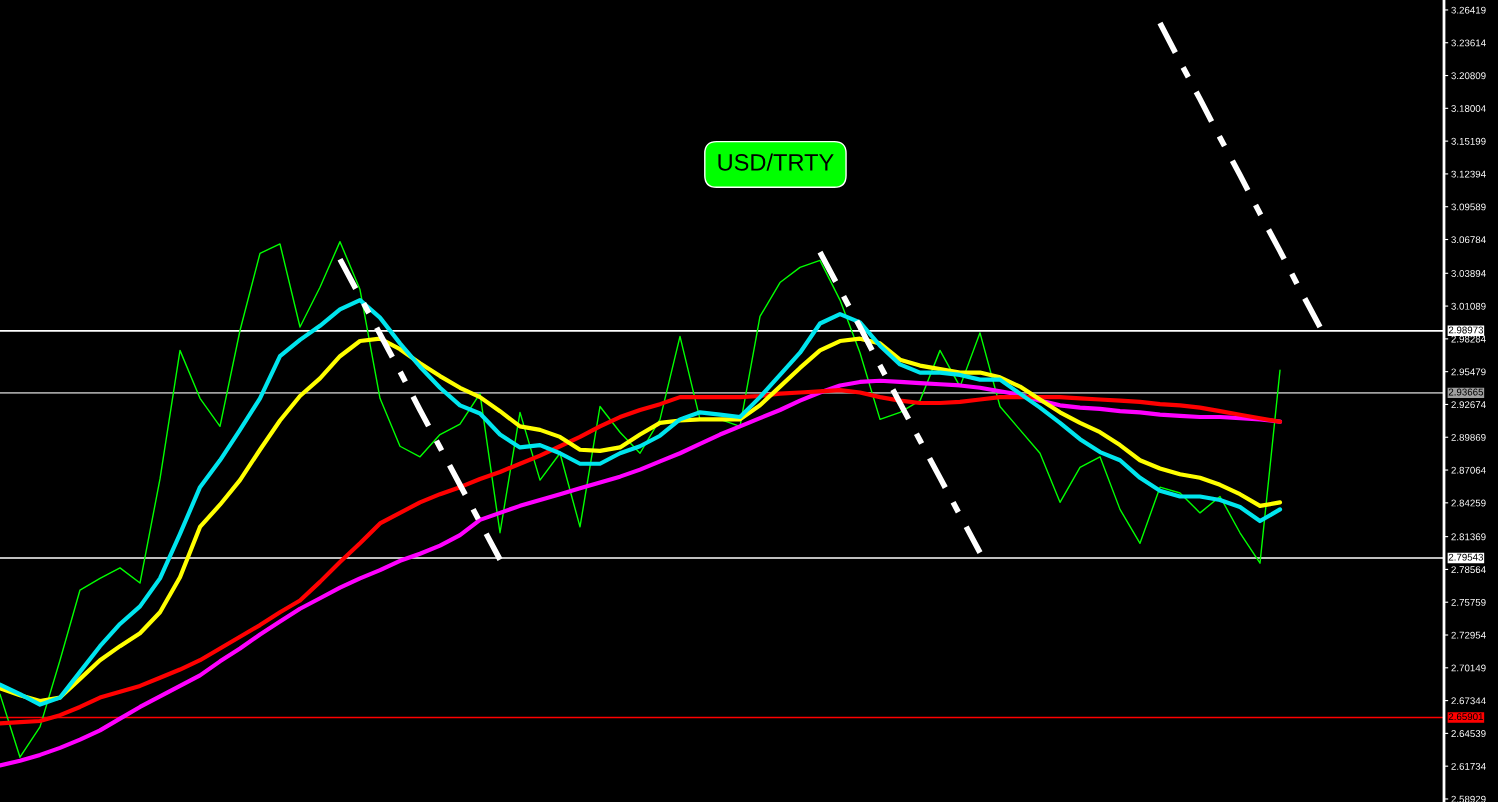  What do you see at coordinates (1468, 108) in the screenshot?
I see `y-tick-label: 3.18004` at bounding box center [1468, 108].